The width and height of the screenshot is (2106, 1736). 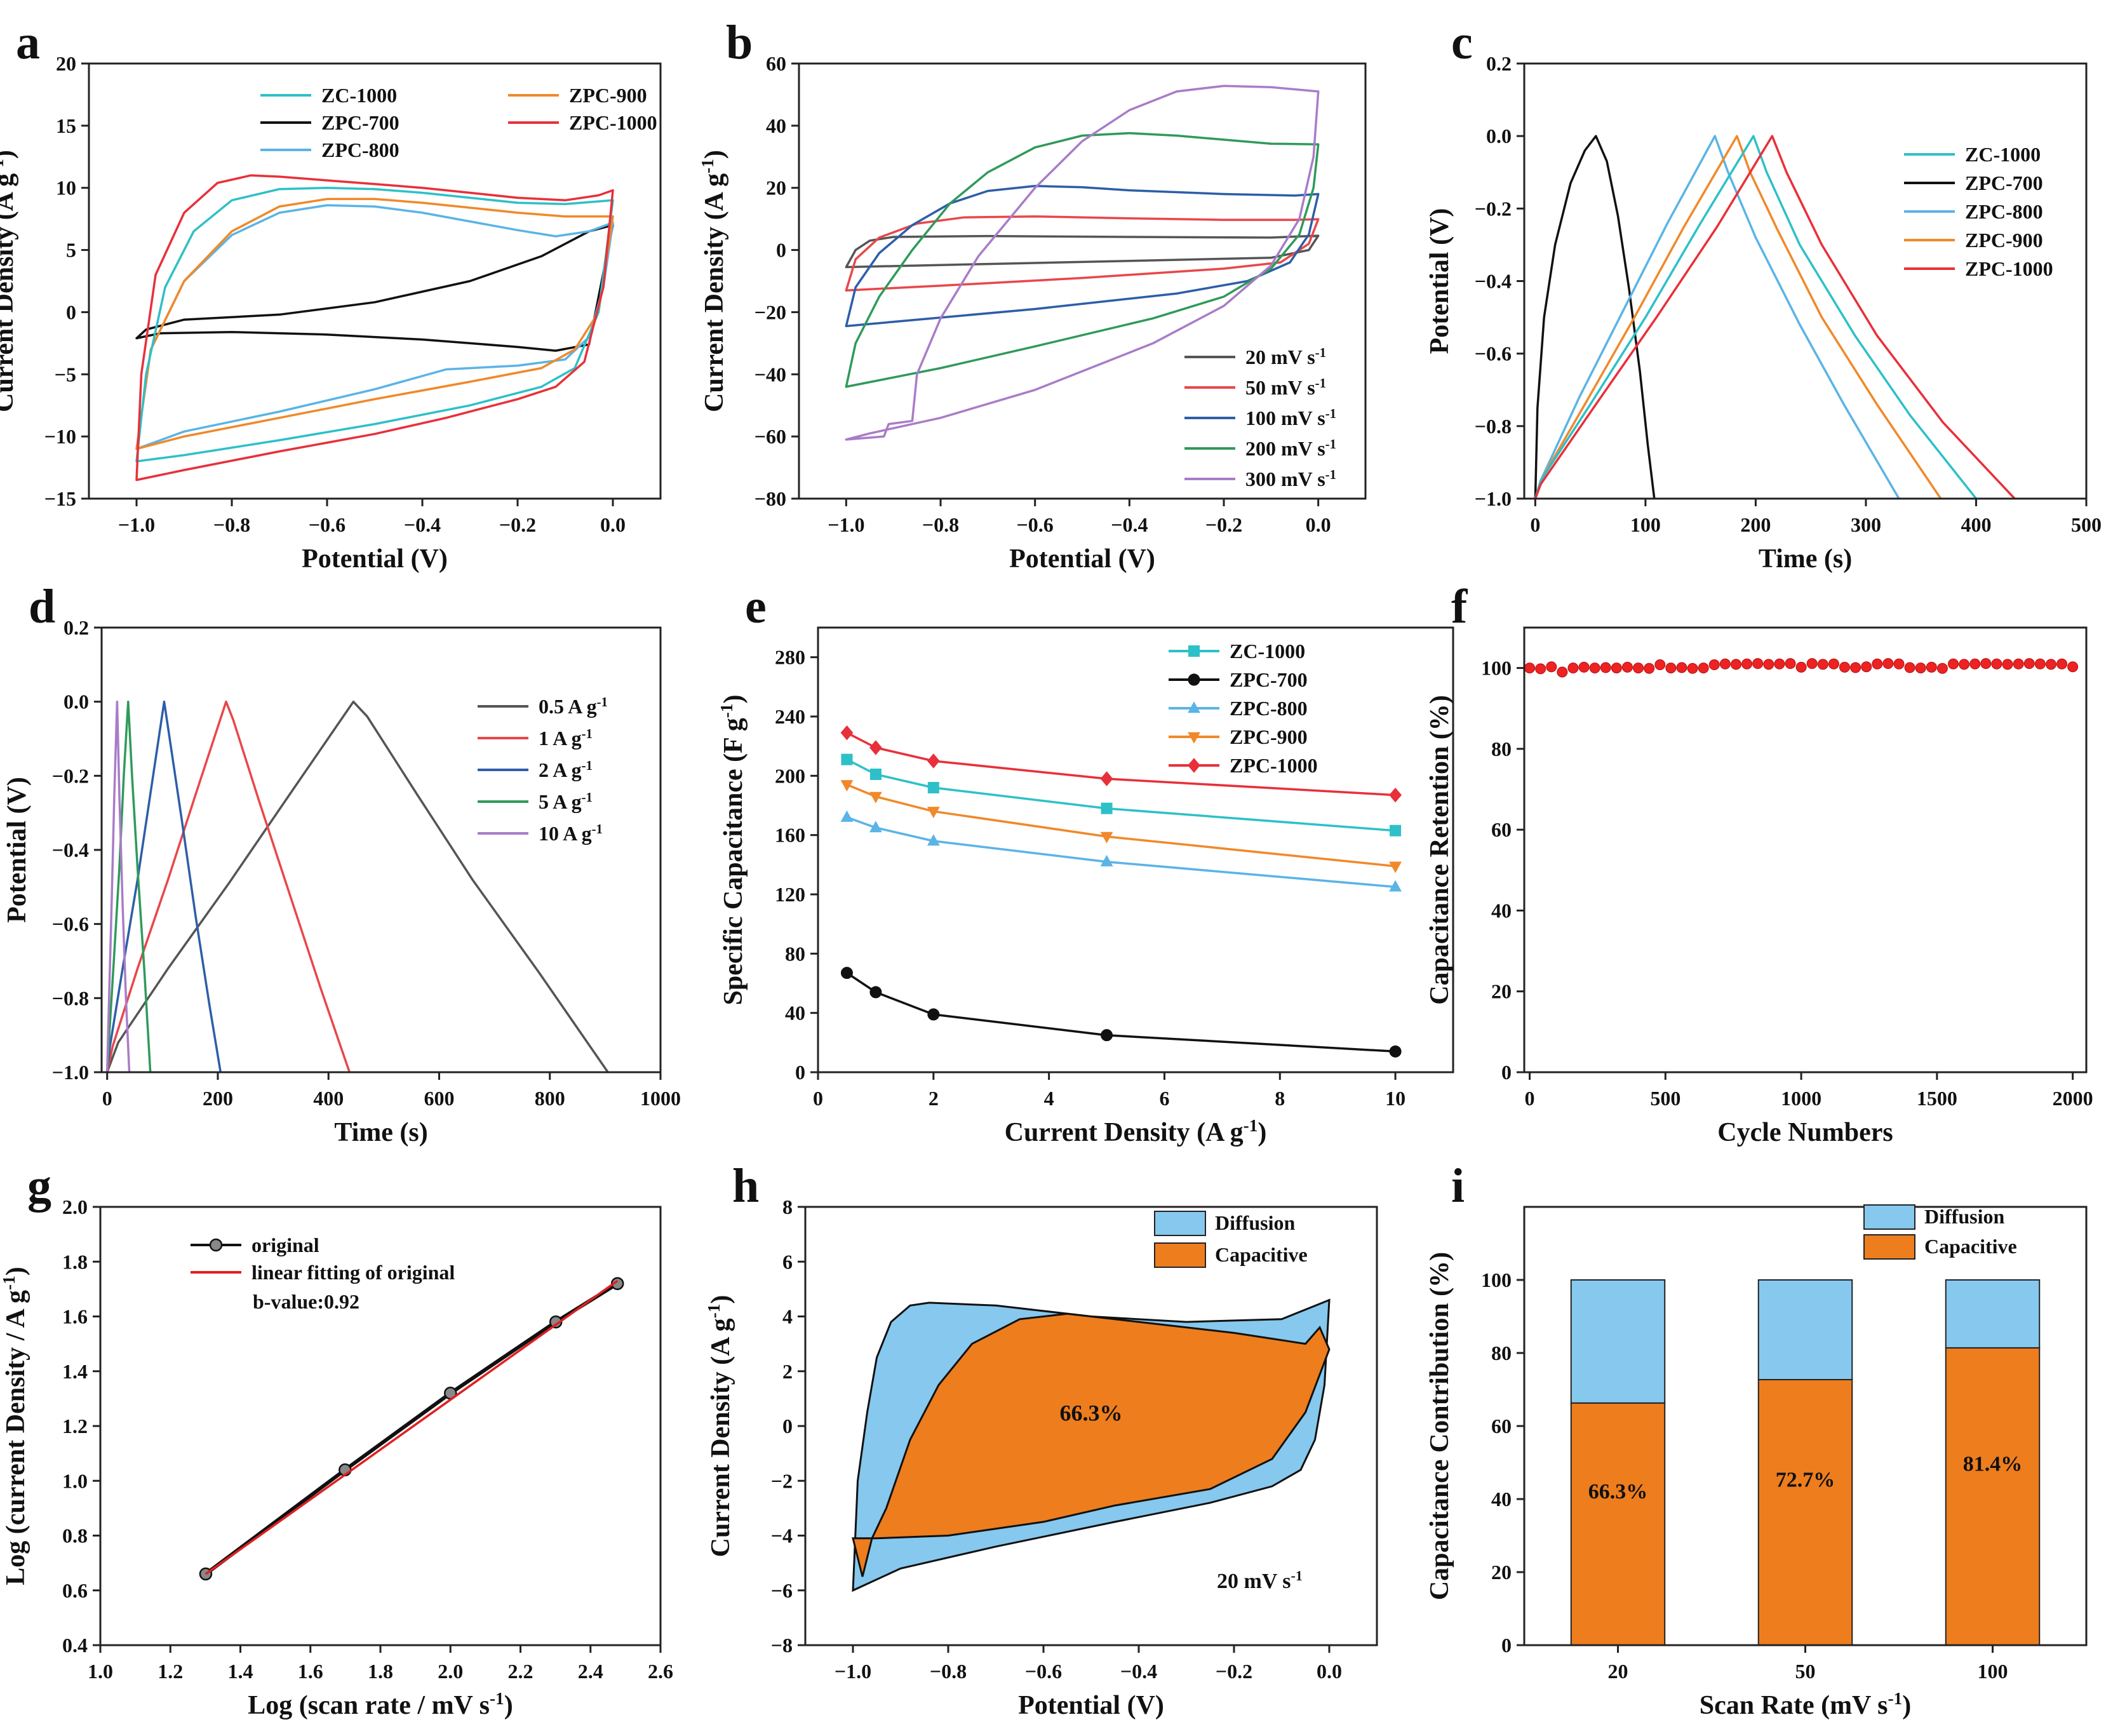 What do you see at coordinates (573, 706) in the screenshot?
I see `legend-label-d-0: 0.5 A g-1` at bounding box center [573, 706].